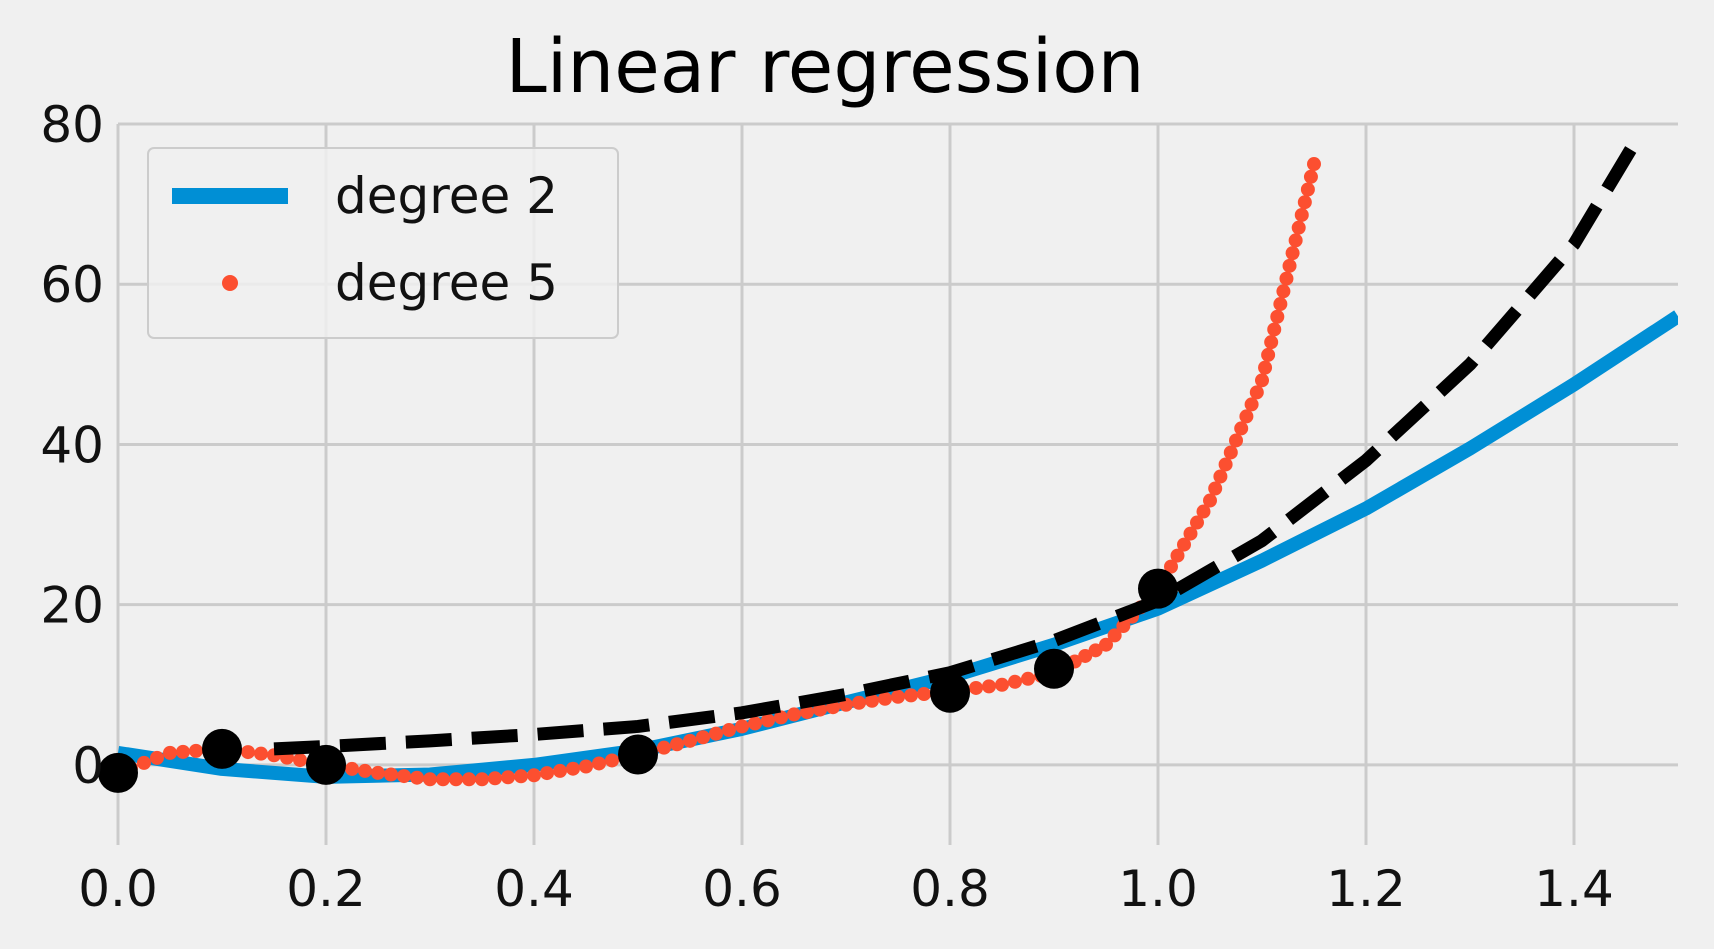  I want to click on x-tick-label-6: 1.2, so click(1366, 889).